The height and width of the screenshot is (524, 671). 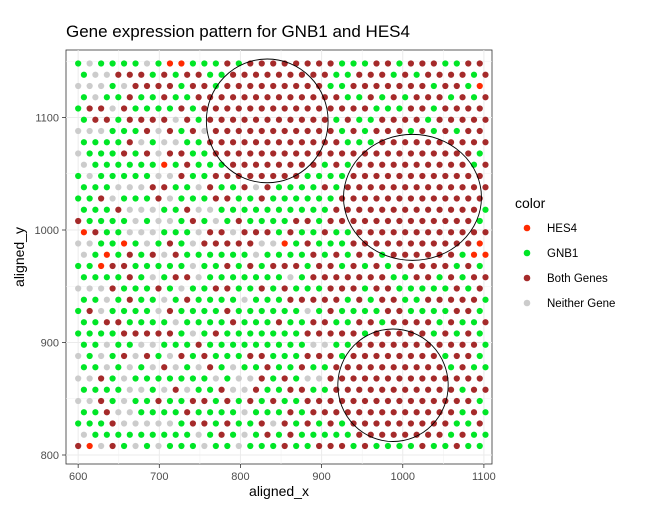 What do you see at coordinates (566, 265) in the screenshot?
I see `legend-items: HES4 GNB1 Both Genes Neither Gene` at bounding box center [566, 265].